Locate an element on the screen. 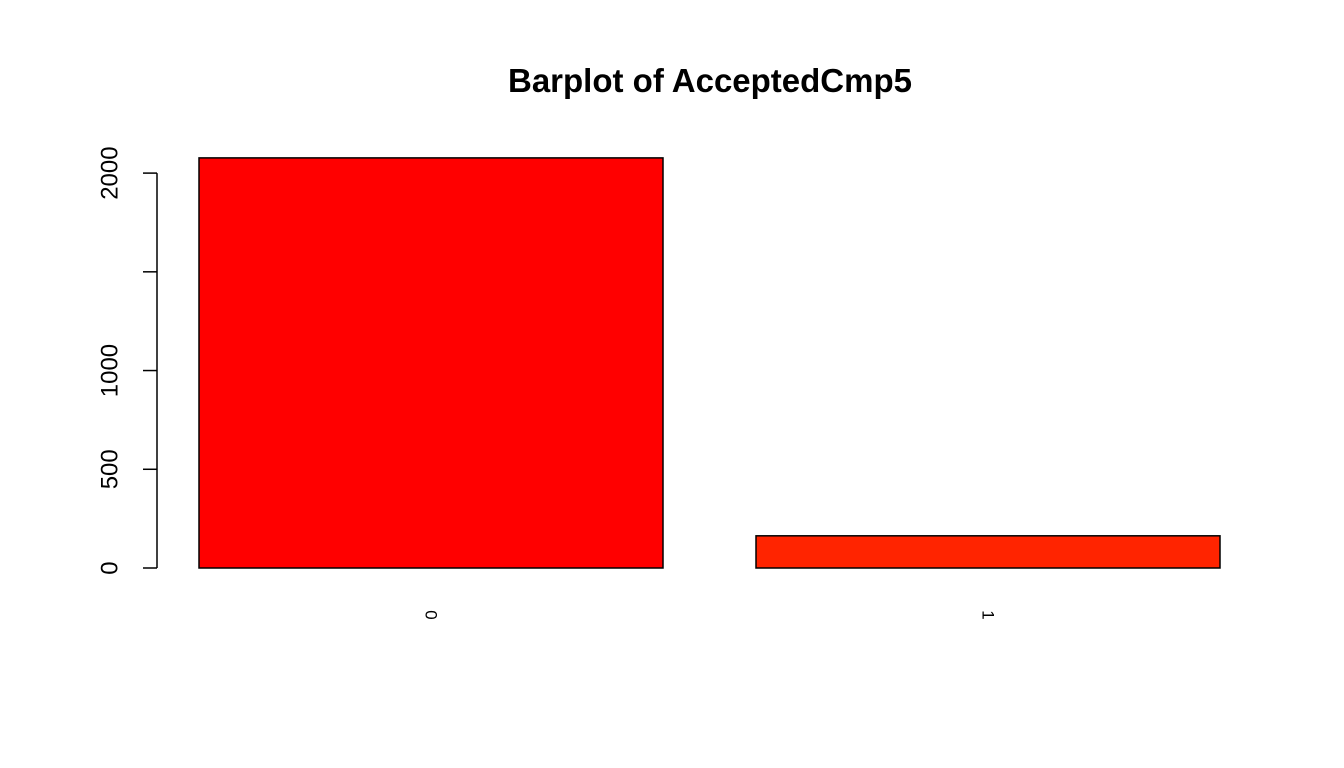 This screenshot has width=1344, height=768. chart-title: Barplot of AcceptedCmp5 is located at coordinates (710, 80).